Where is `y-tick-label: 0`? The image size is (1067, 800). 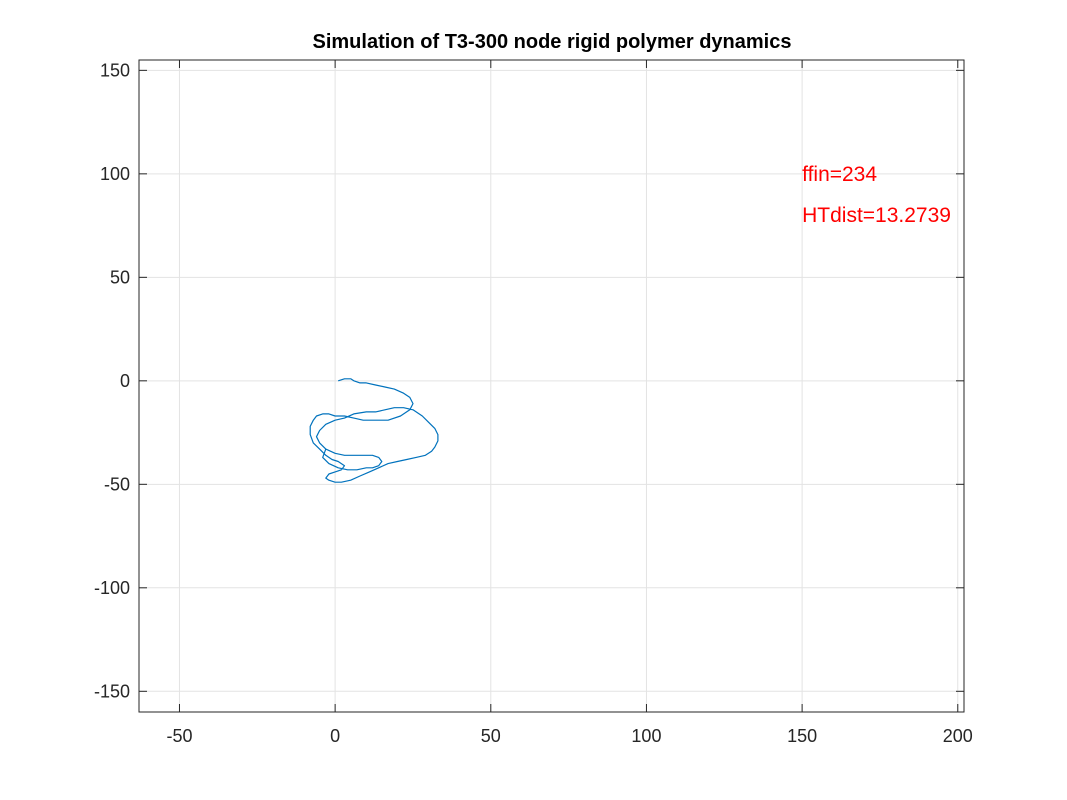 y-tick-label: 0 is located at coordinates (125, 381).